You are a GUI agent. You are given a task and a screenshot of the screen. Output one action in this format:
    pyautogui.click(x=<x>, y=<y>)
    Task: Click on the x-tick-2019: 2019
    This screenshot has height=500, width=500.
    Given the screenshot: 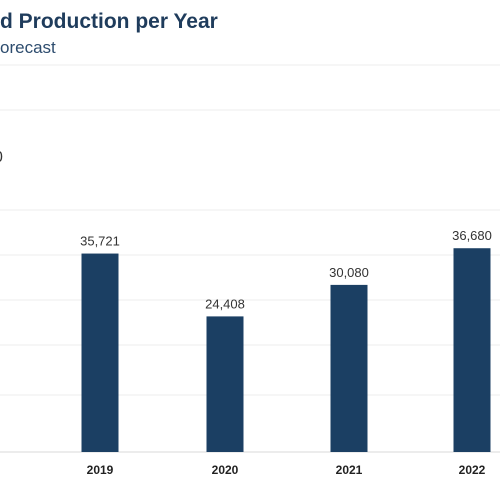 What is the action you would take?
    pyautogui.click(x=100, y=470)
    